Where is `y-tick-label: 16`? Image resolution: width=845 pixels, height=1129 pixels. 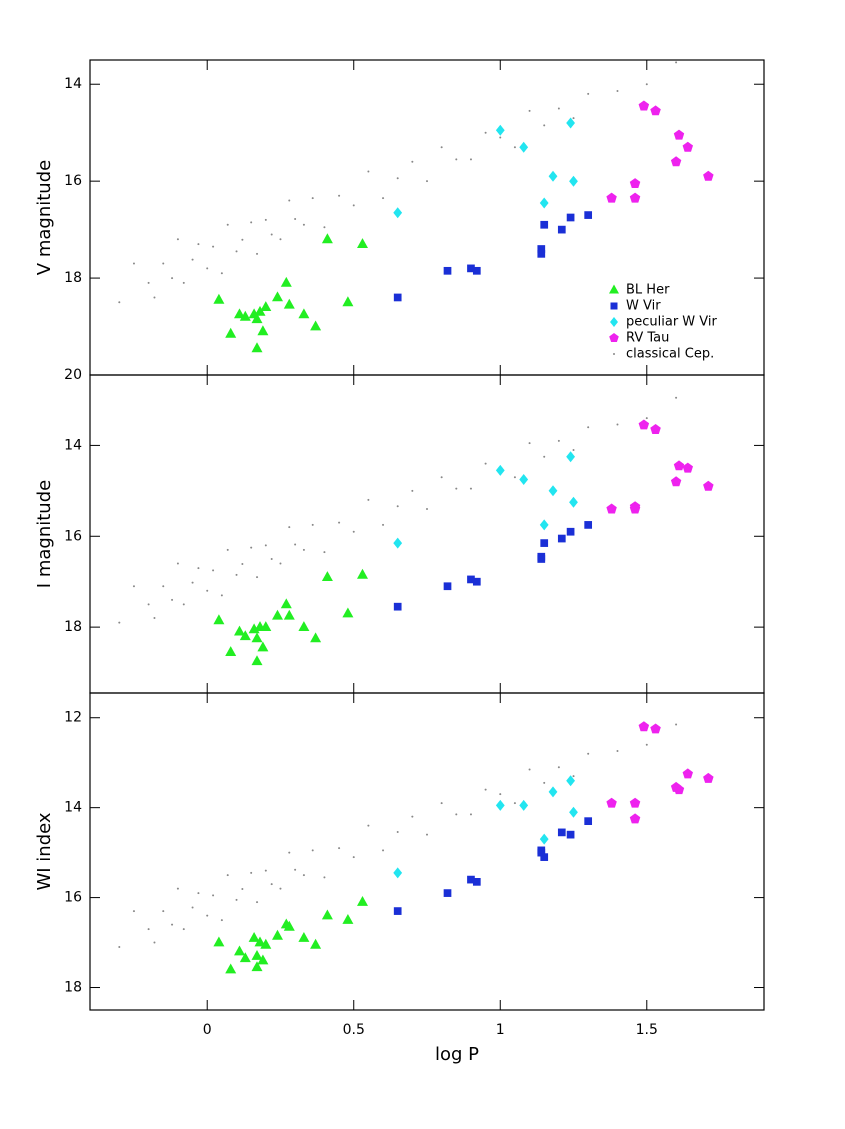 y-tick-label: 16 is located at coordinates (73, 536).